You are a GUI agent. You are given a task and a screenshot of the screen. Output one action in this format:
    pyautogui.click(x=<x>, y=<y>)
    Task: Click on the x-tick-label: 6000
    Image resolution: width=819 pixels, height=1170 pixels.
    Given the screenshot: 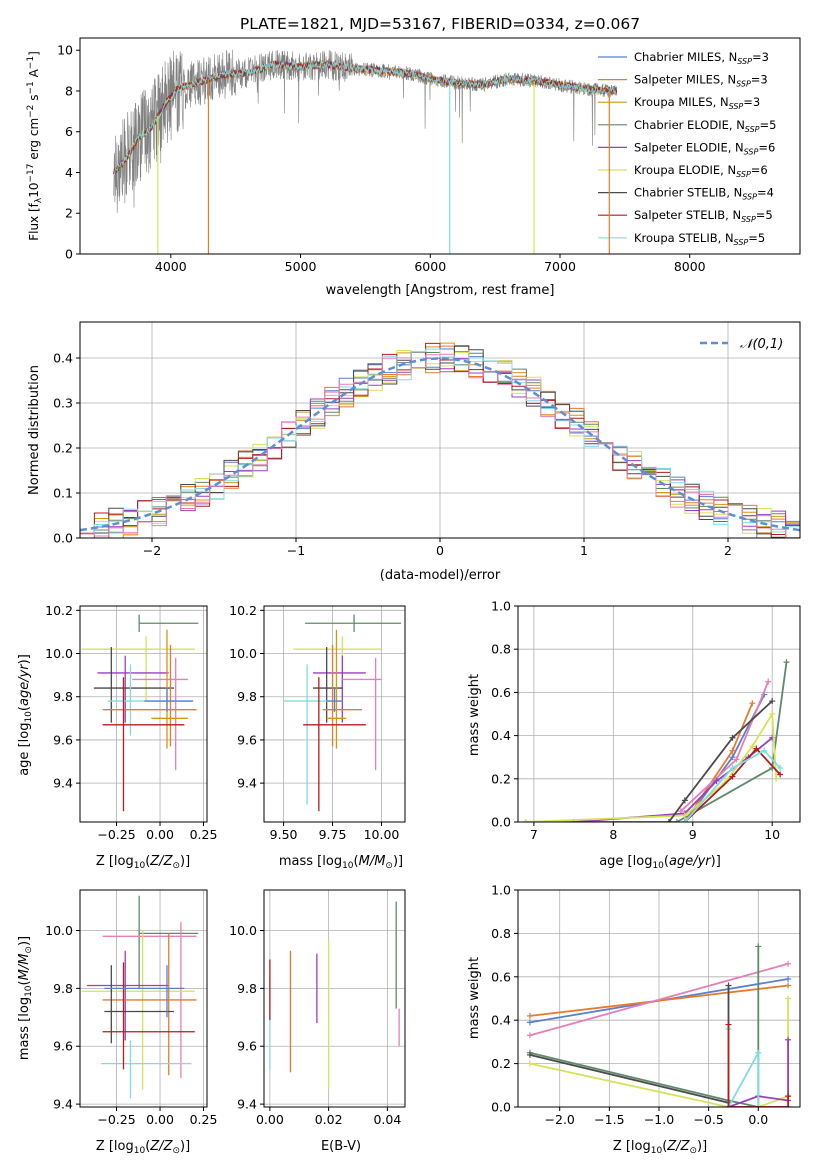 What is the action you would take?
    pyautogui.click(x=430, y=266)
    